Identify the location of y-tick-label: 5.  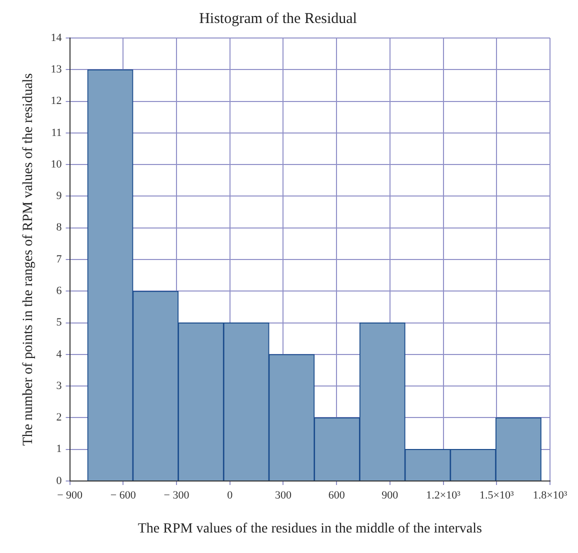
(59, 322).